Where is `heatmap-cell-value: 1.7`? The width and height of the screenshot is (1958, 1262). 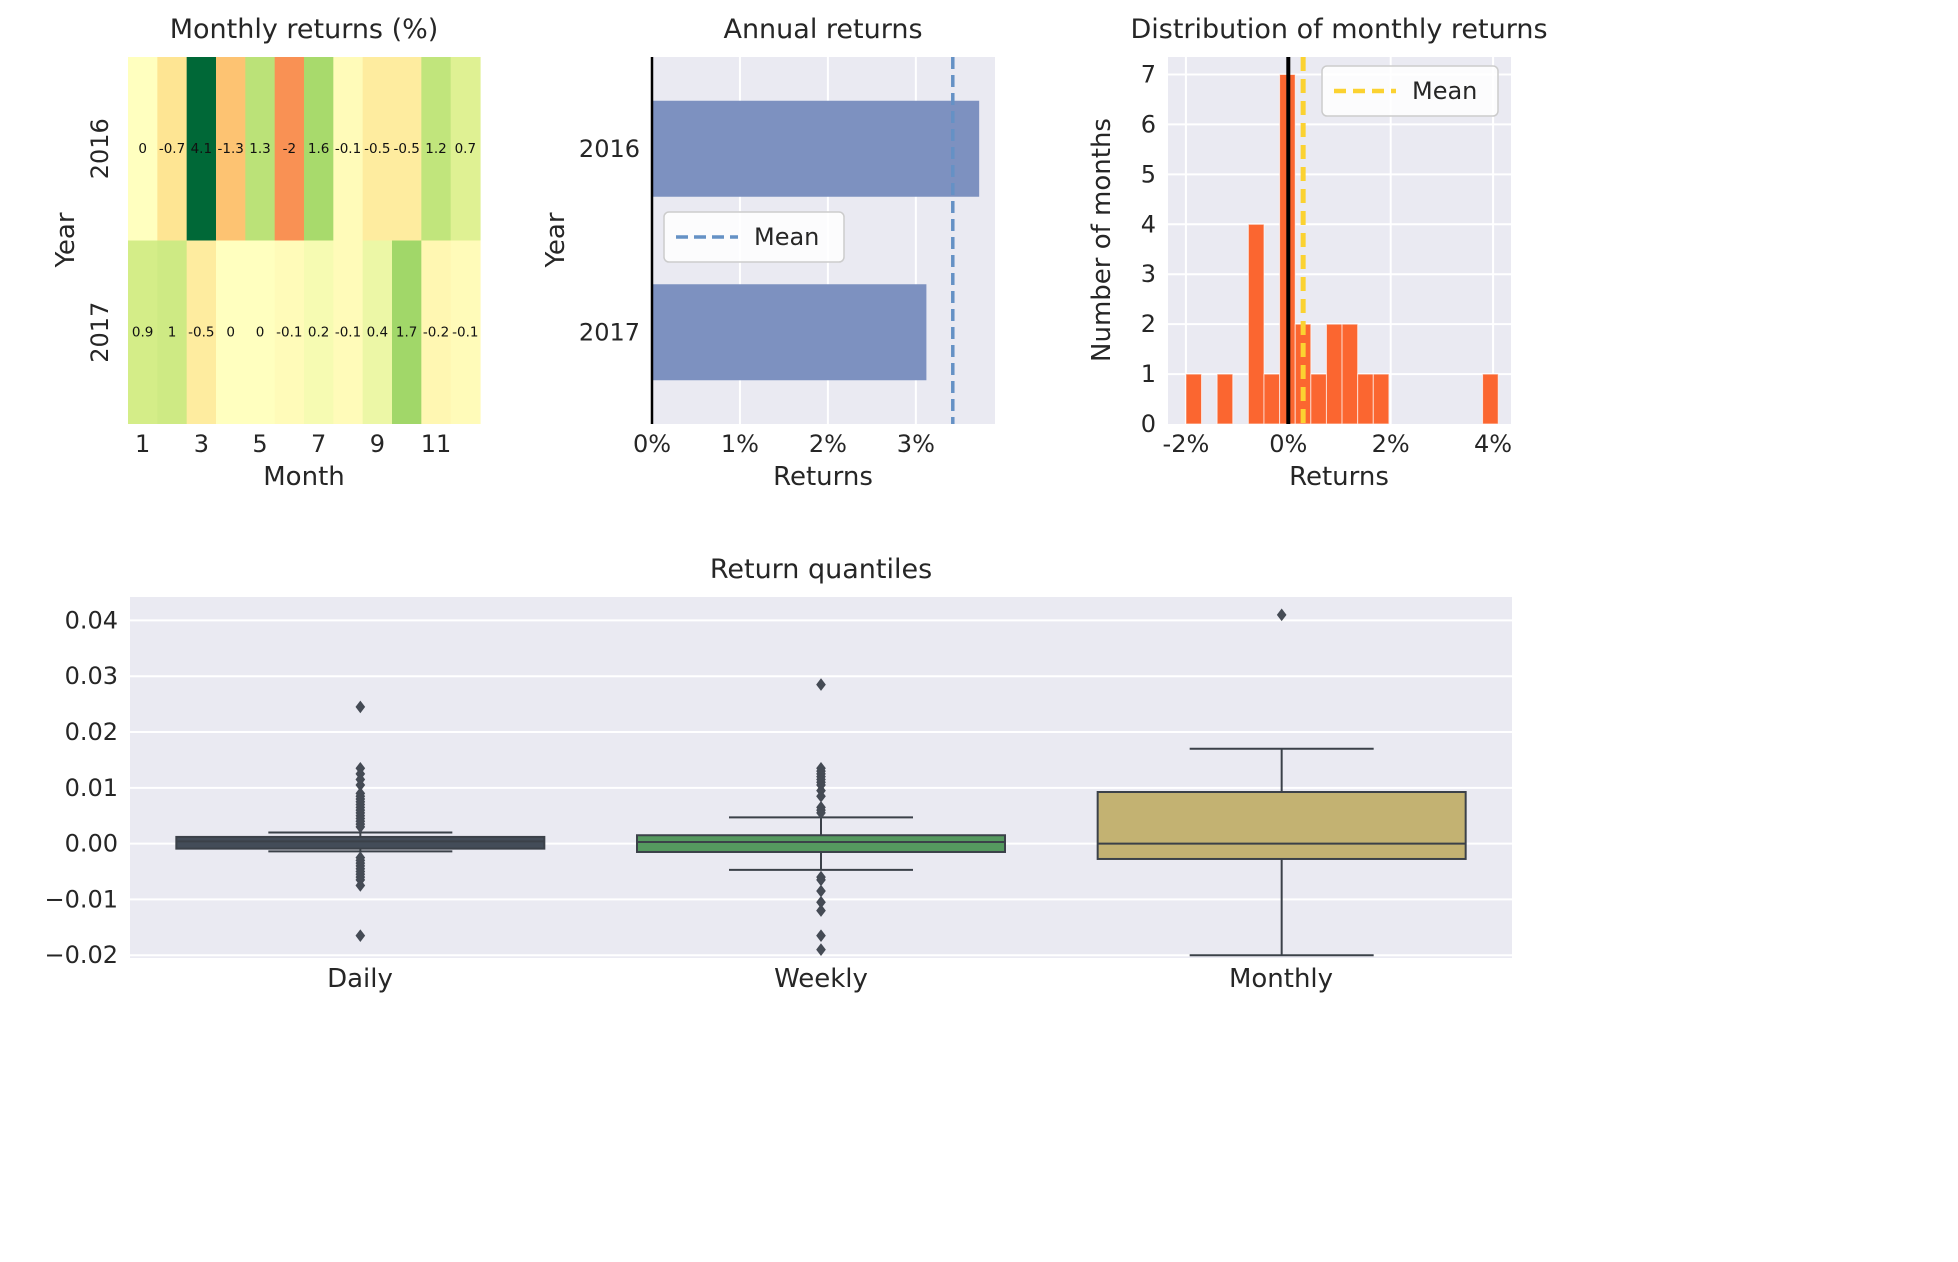 heatmap-cell-value: 1.7 is located at coordinates (406, 332).